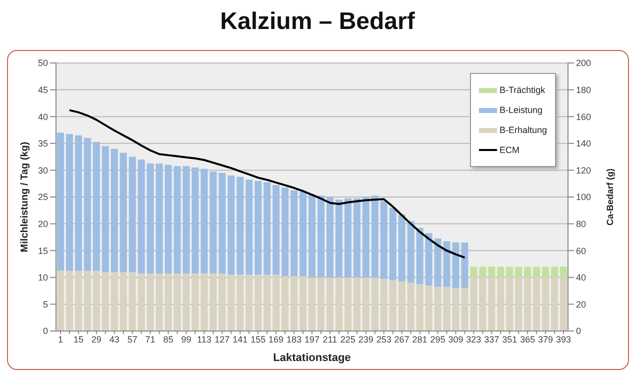  What do you see at coordinates (584, 170) in the screenshot?
I see `y2-tick-label: 120` at bounding box center [584, 170].